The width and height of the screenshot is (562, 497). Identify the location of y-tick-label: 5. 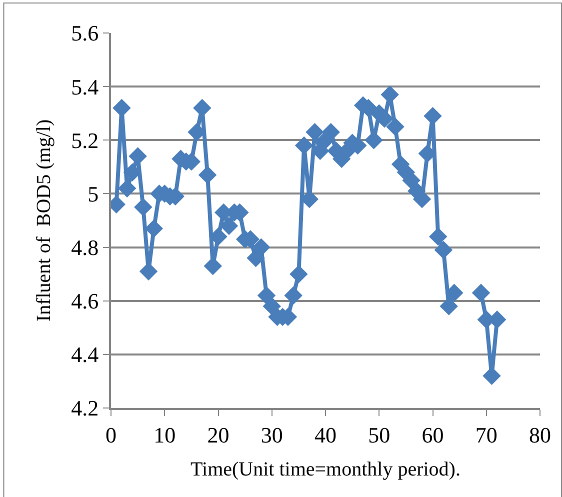
(93, 193).